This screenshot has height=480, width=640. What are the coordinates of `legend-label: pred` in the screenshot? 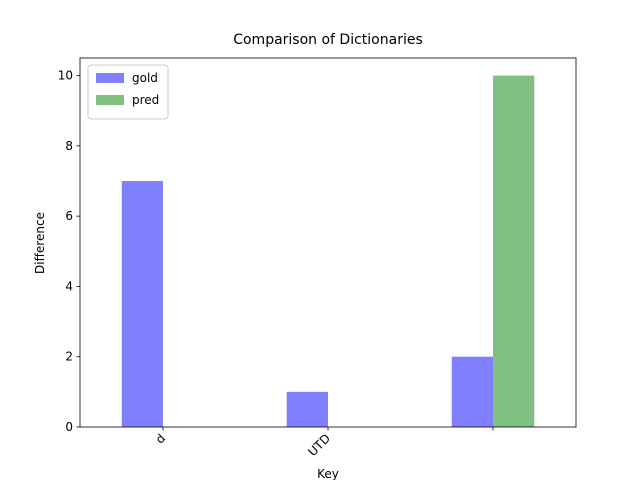 It's located at (145, 100).